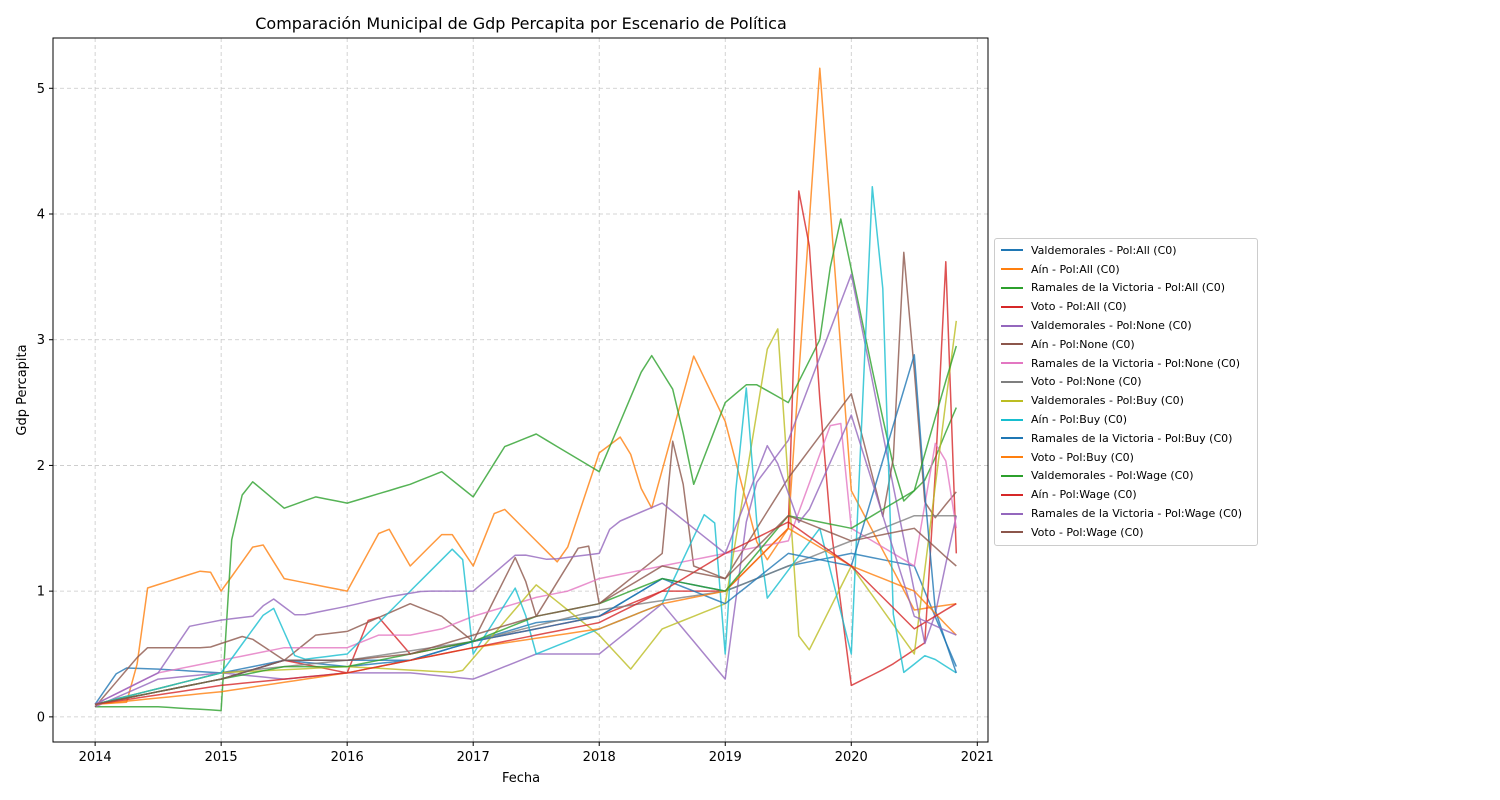 Image resolution: width=1500 pixels, height=800 pixels. I want to click on legend-item: Valdemorales - Pol:Wage (C0), so click(1126, 476).